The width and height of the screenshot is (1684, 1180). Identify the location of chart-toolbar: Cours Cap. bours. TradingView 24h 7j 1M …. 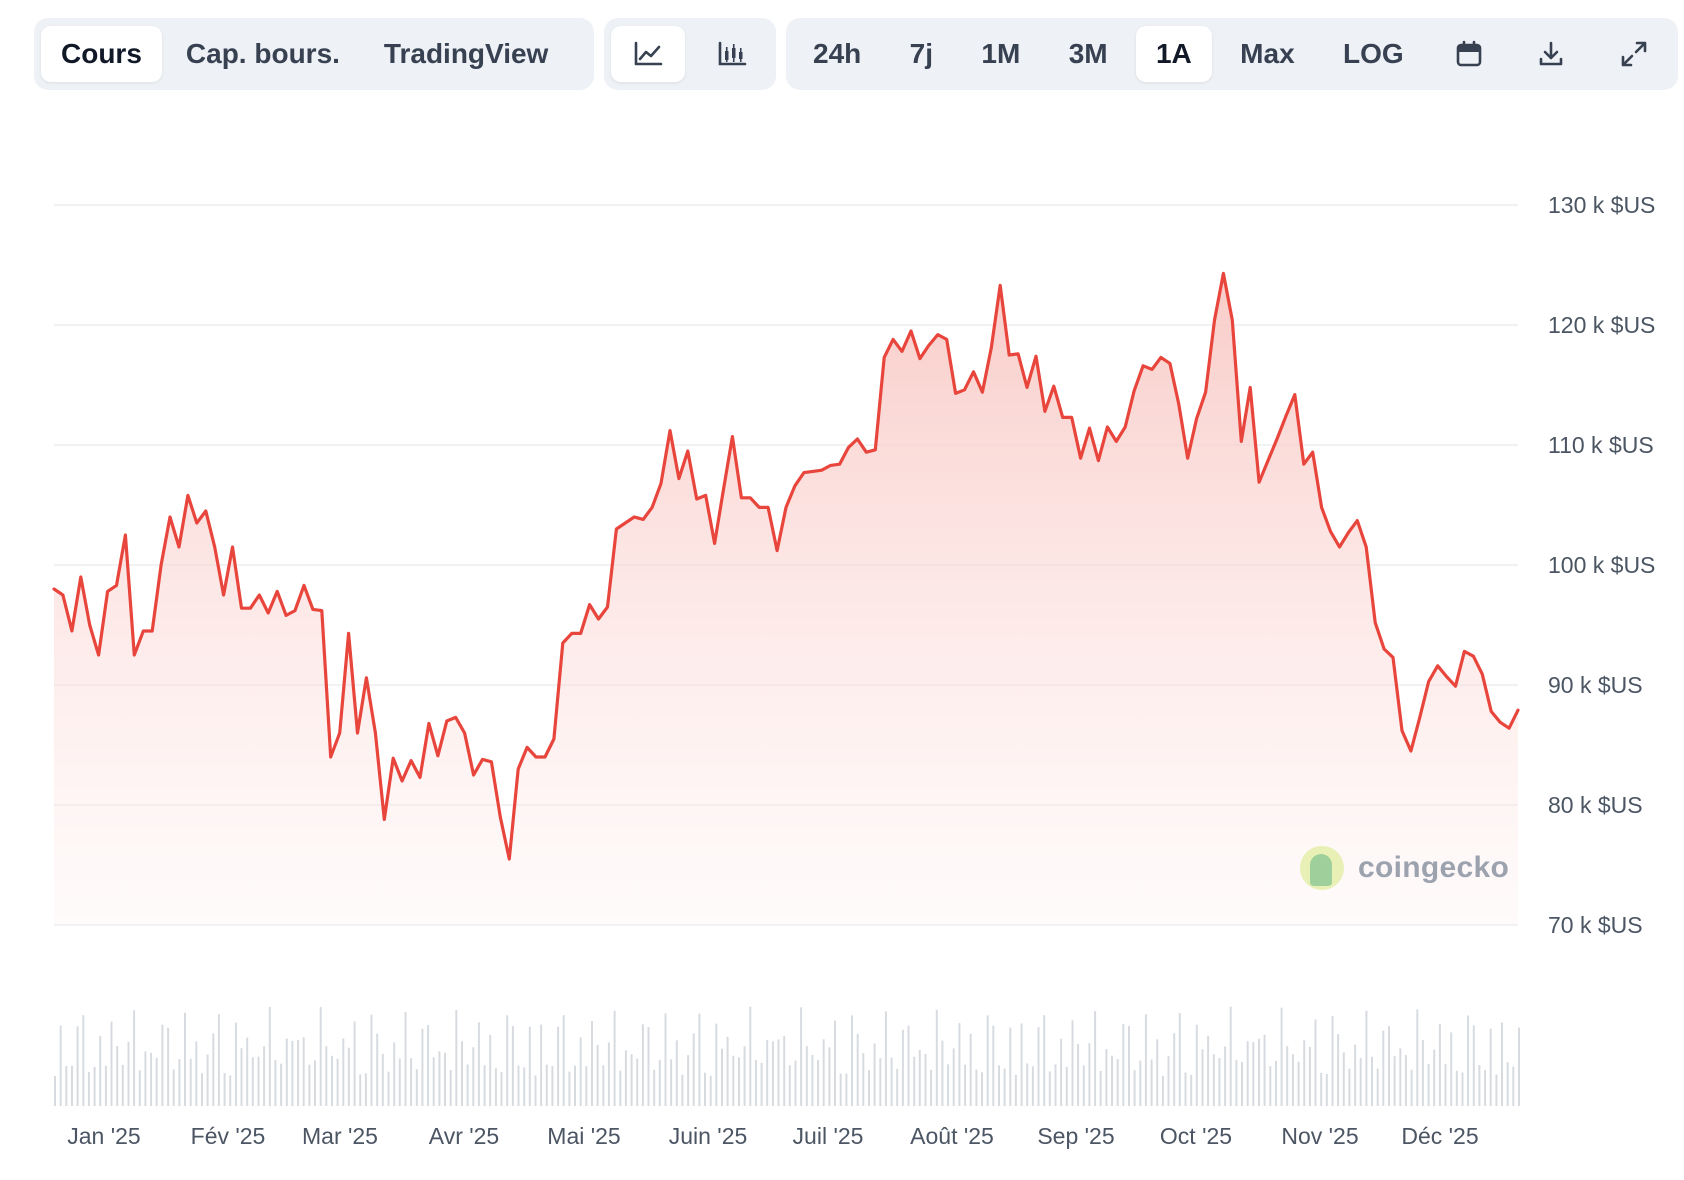
(856, 54).